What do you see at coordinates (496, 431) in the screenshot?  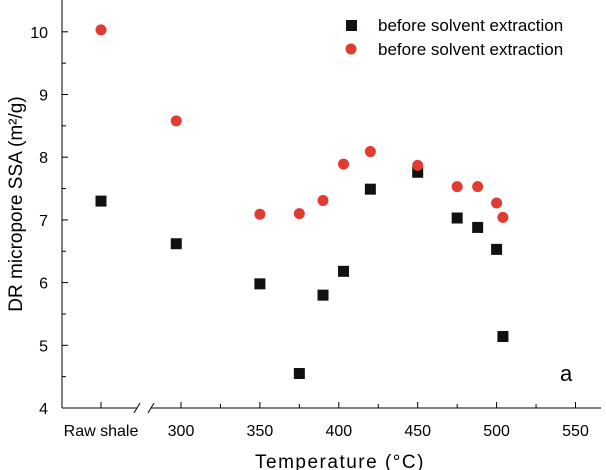 I see `x-tick-label: 500` at bounding box center [496, 431].